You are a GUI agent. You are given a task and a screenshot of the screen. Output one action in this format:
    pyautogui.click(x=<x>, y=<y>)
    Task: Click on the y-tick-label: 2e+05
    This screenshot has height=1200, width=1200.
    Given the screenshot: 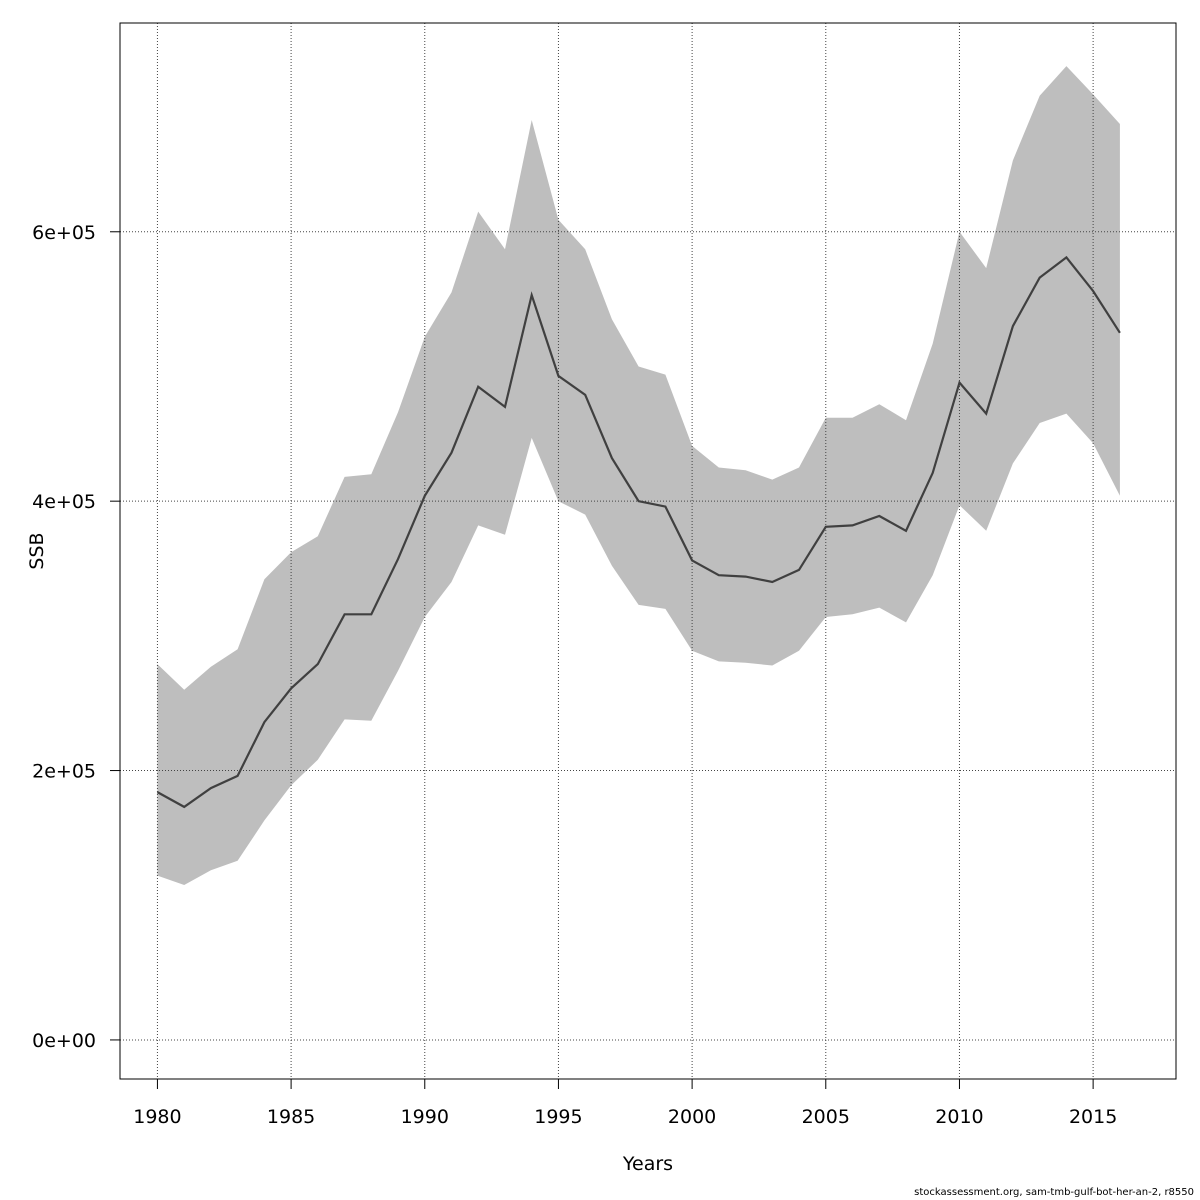 What is the action you would take?
    pyautogui.click(x=64, y=772)
    